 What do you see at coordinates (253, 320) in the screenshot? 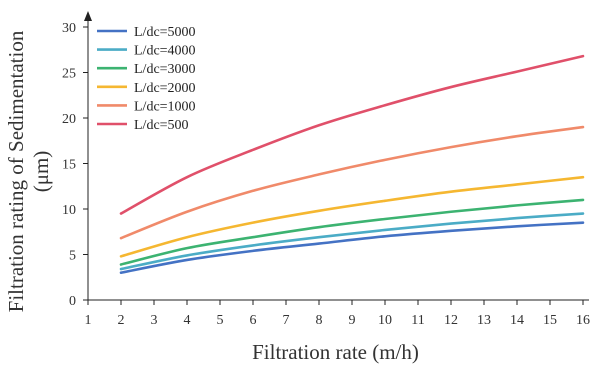
I see `x-tick-label: 6` at bounding box center [253, 320].